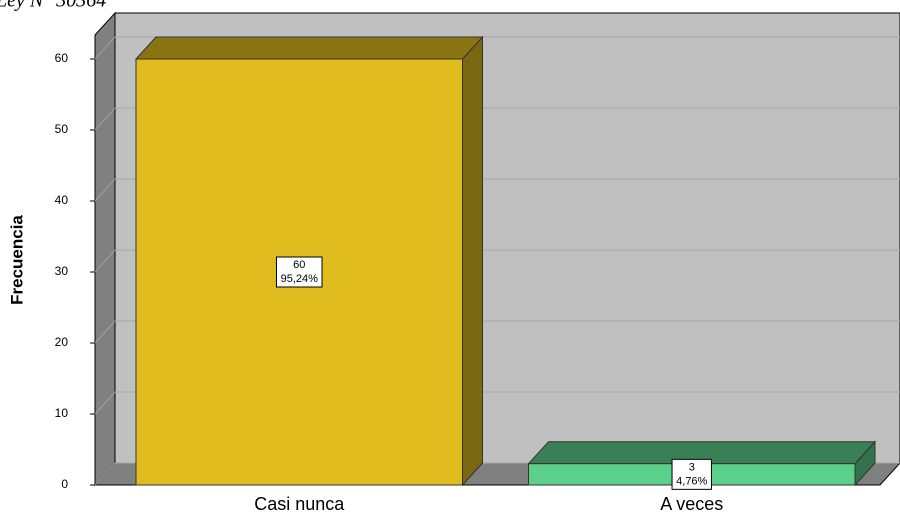  Describe the element at coordinates (16, 260) in the screenshot. I see `y-axis-label: Frecuencia` at that location.